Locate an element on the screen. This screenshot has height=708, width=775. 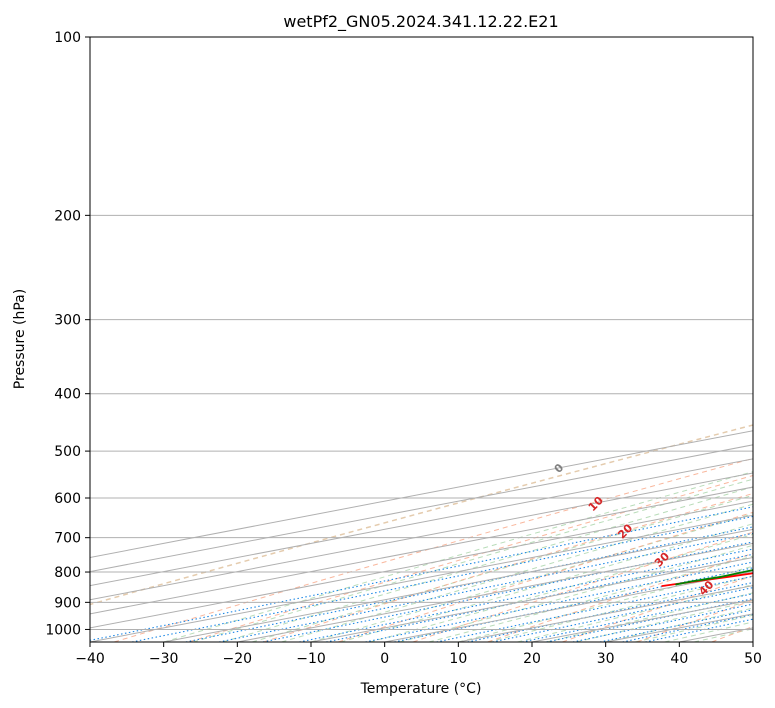
isotherm-line is located at coordinates (458, 585).